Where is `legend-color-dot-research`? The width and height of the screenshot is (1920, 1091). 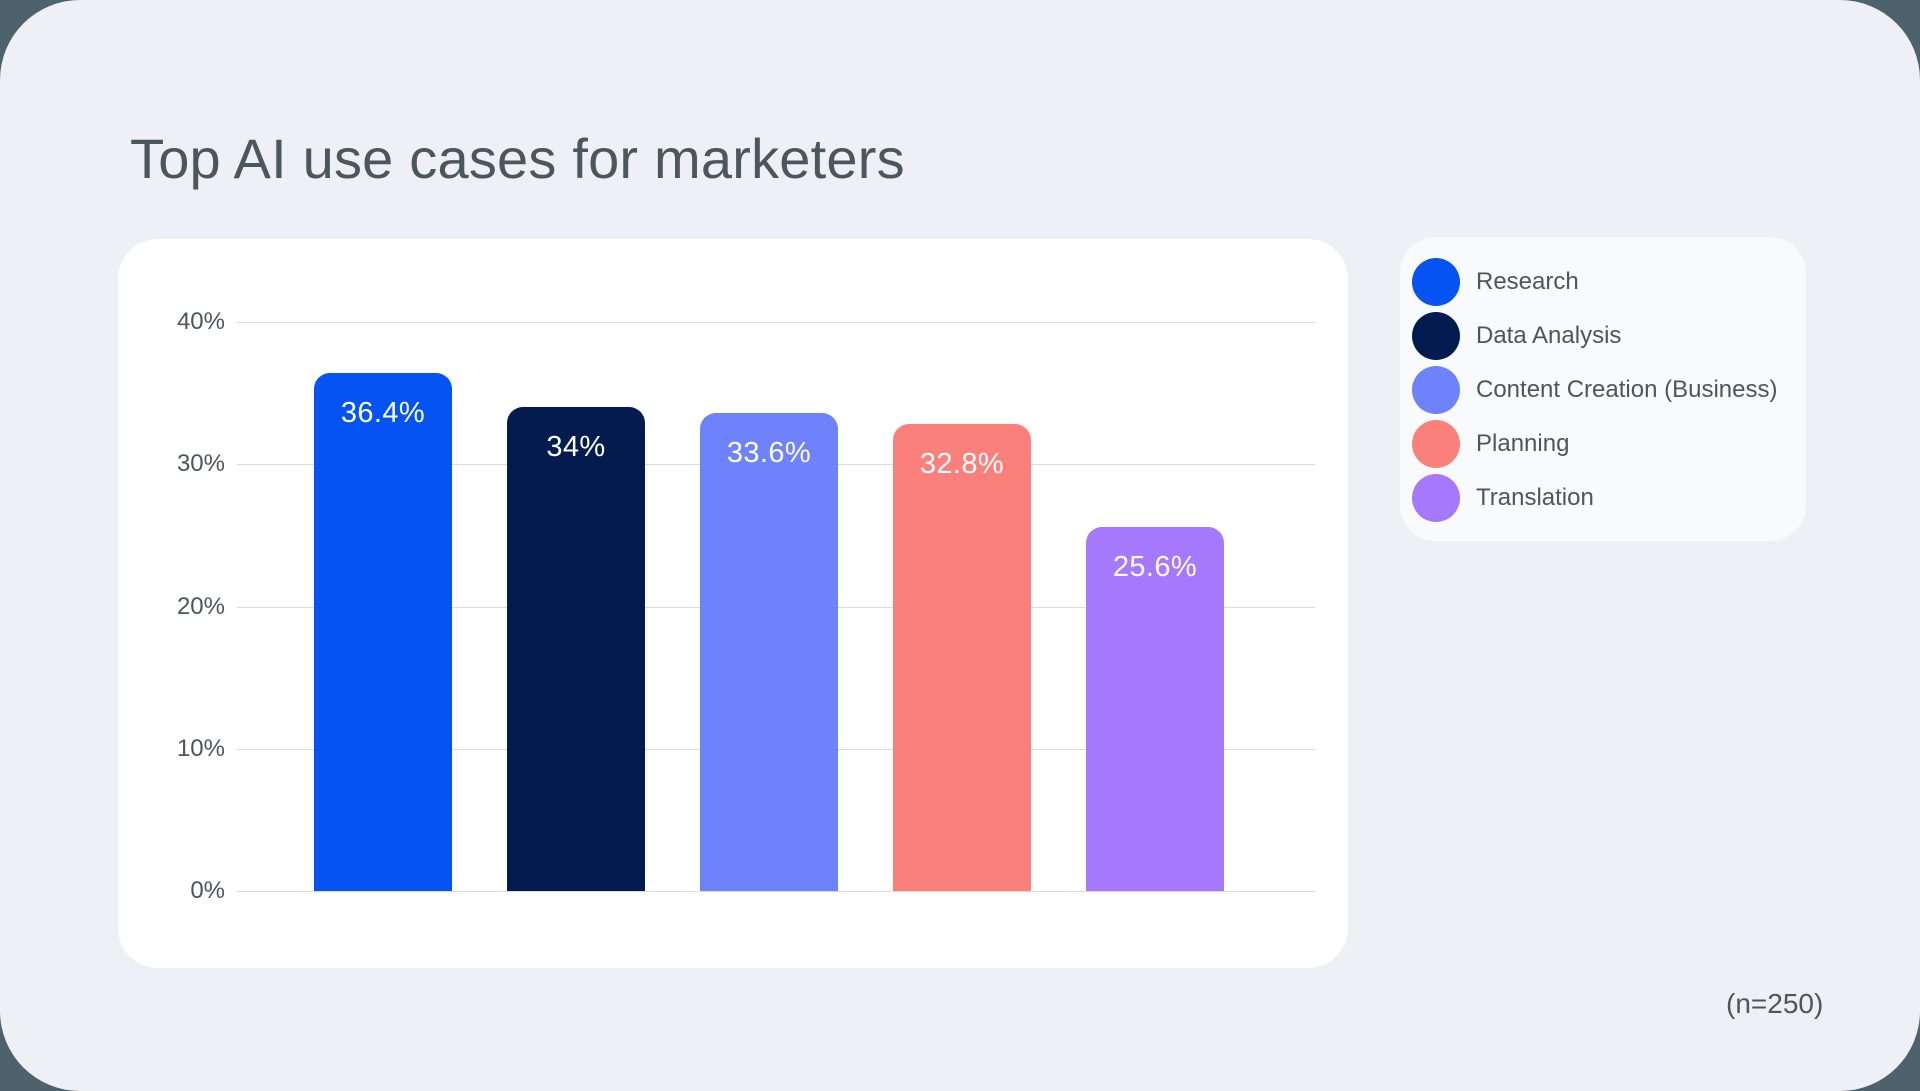
legend-color-dot-research is located at coordinates (1436, 282).